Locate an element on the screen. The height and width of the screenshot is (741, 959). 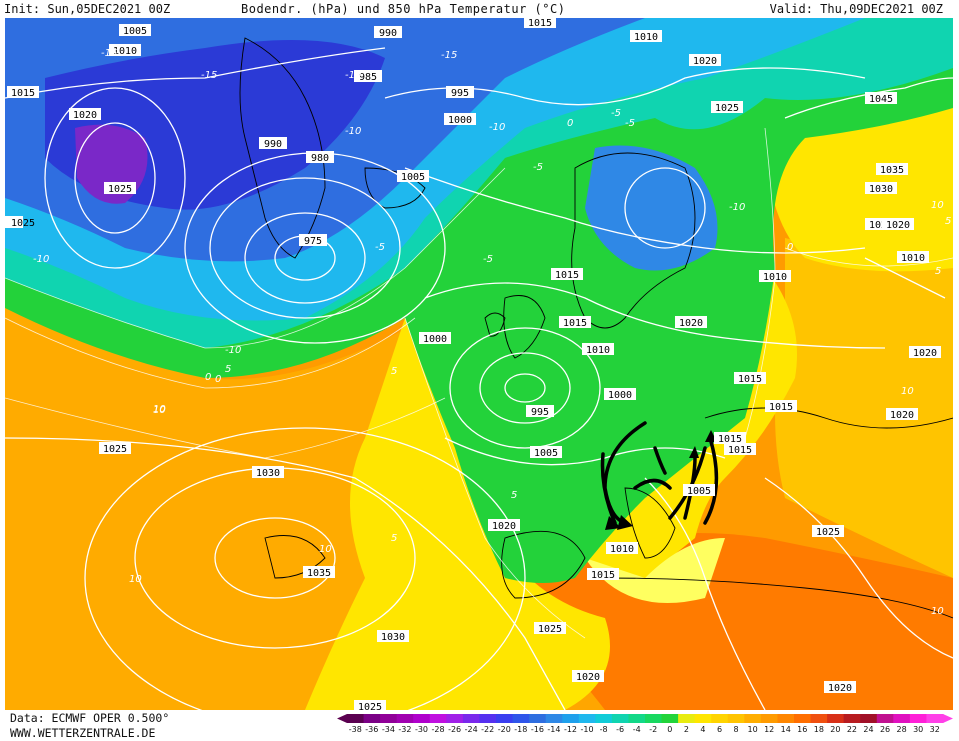
colorbar-tick-label: -18 is located at coordinates (520, 729).